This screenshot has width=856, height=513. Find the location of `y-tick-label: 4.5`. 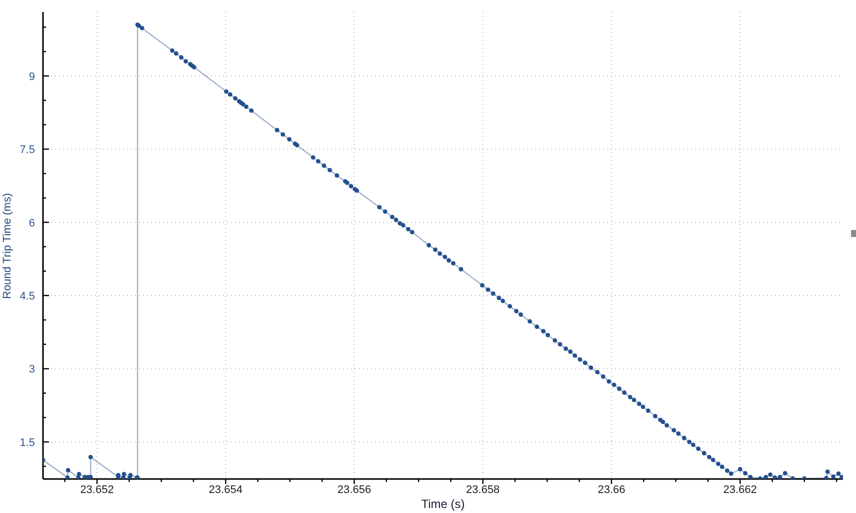

y-tick-label: 4.5 is located at coordinates (27, 296).